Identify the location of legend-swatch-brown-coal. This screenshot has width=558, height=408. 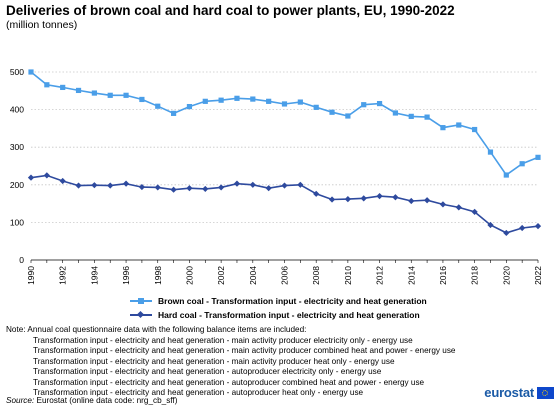
(141, 301).